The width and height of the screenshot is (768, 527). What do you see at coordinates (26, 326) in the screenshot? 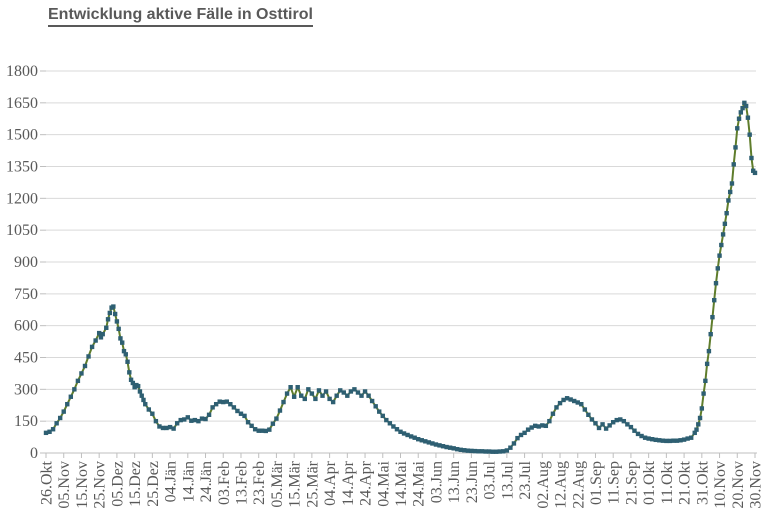
I see `y-tick-label: 600` at bounding box center [26, 326].